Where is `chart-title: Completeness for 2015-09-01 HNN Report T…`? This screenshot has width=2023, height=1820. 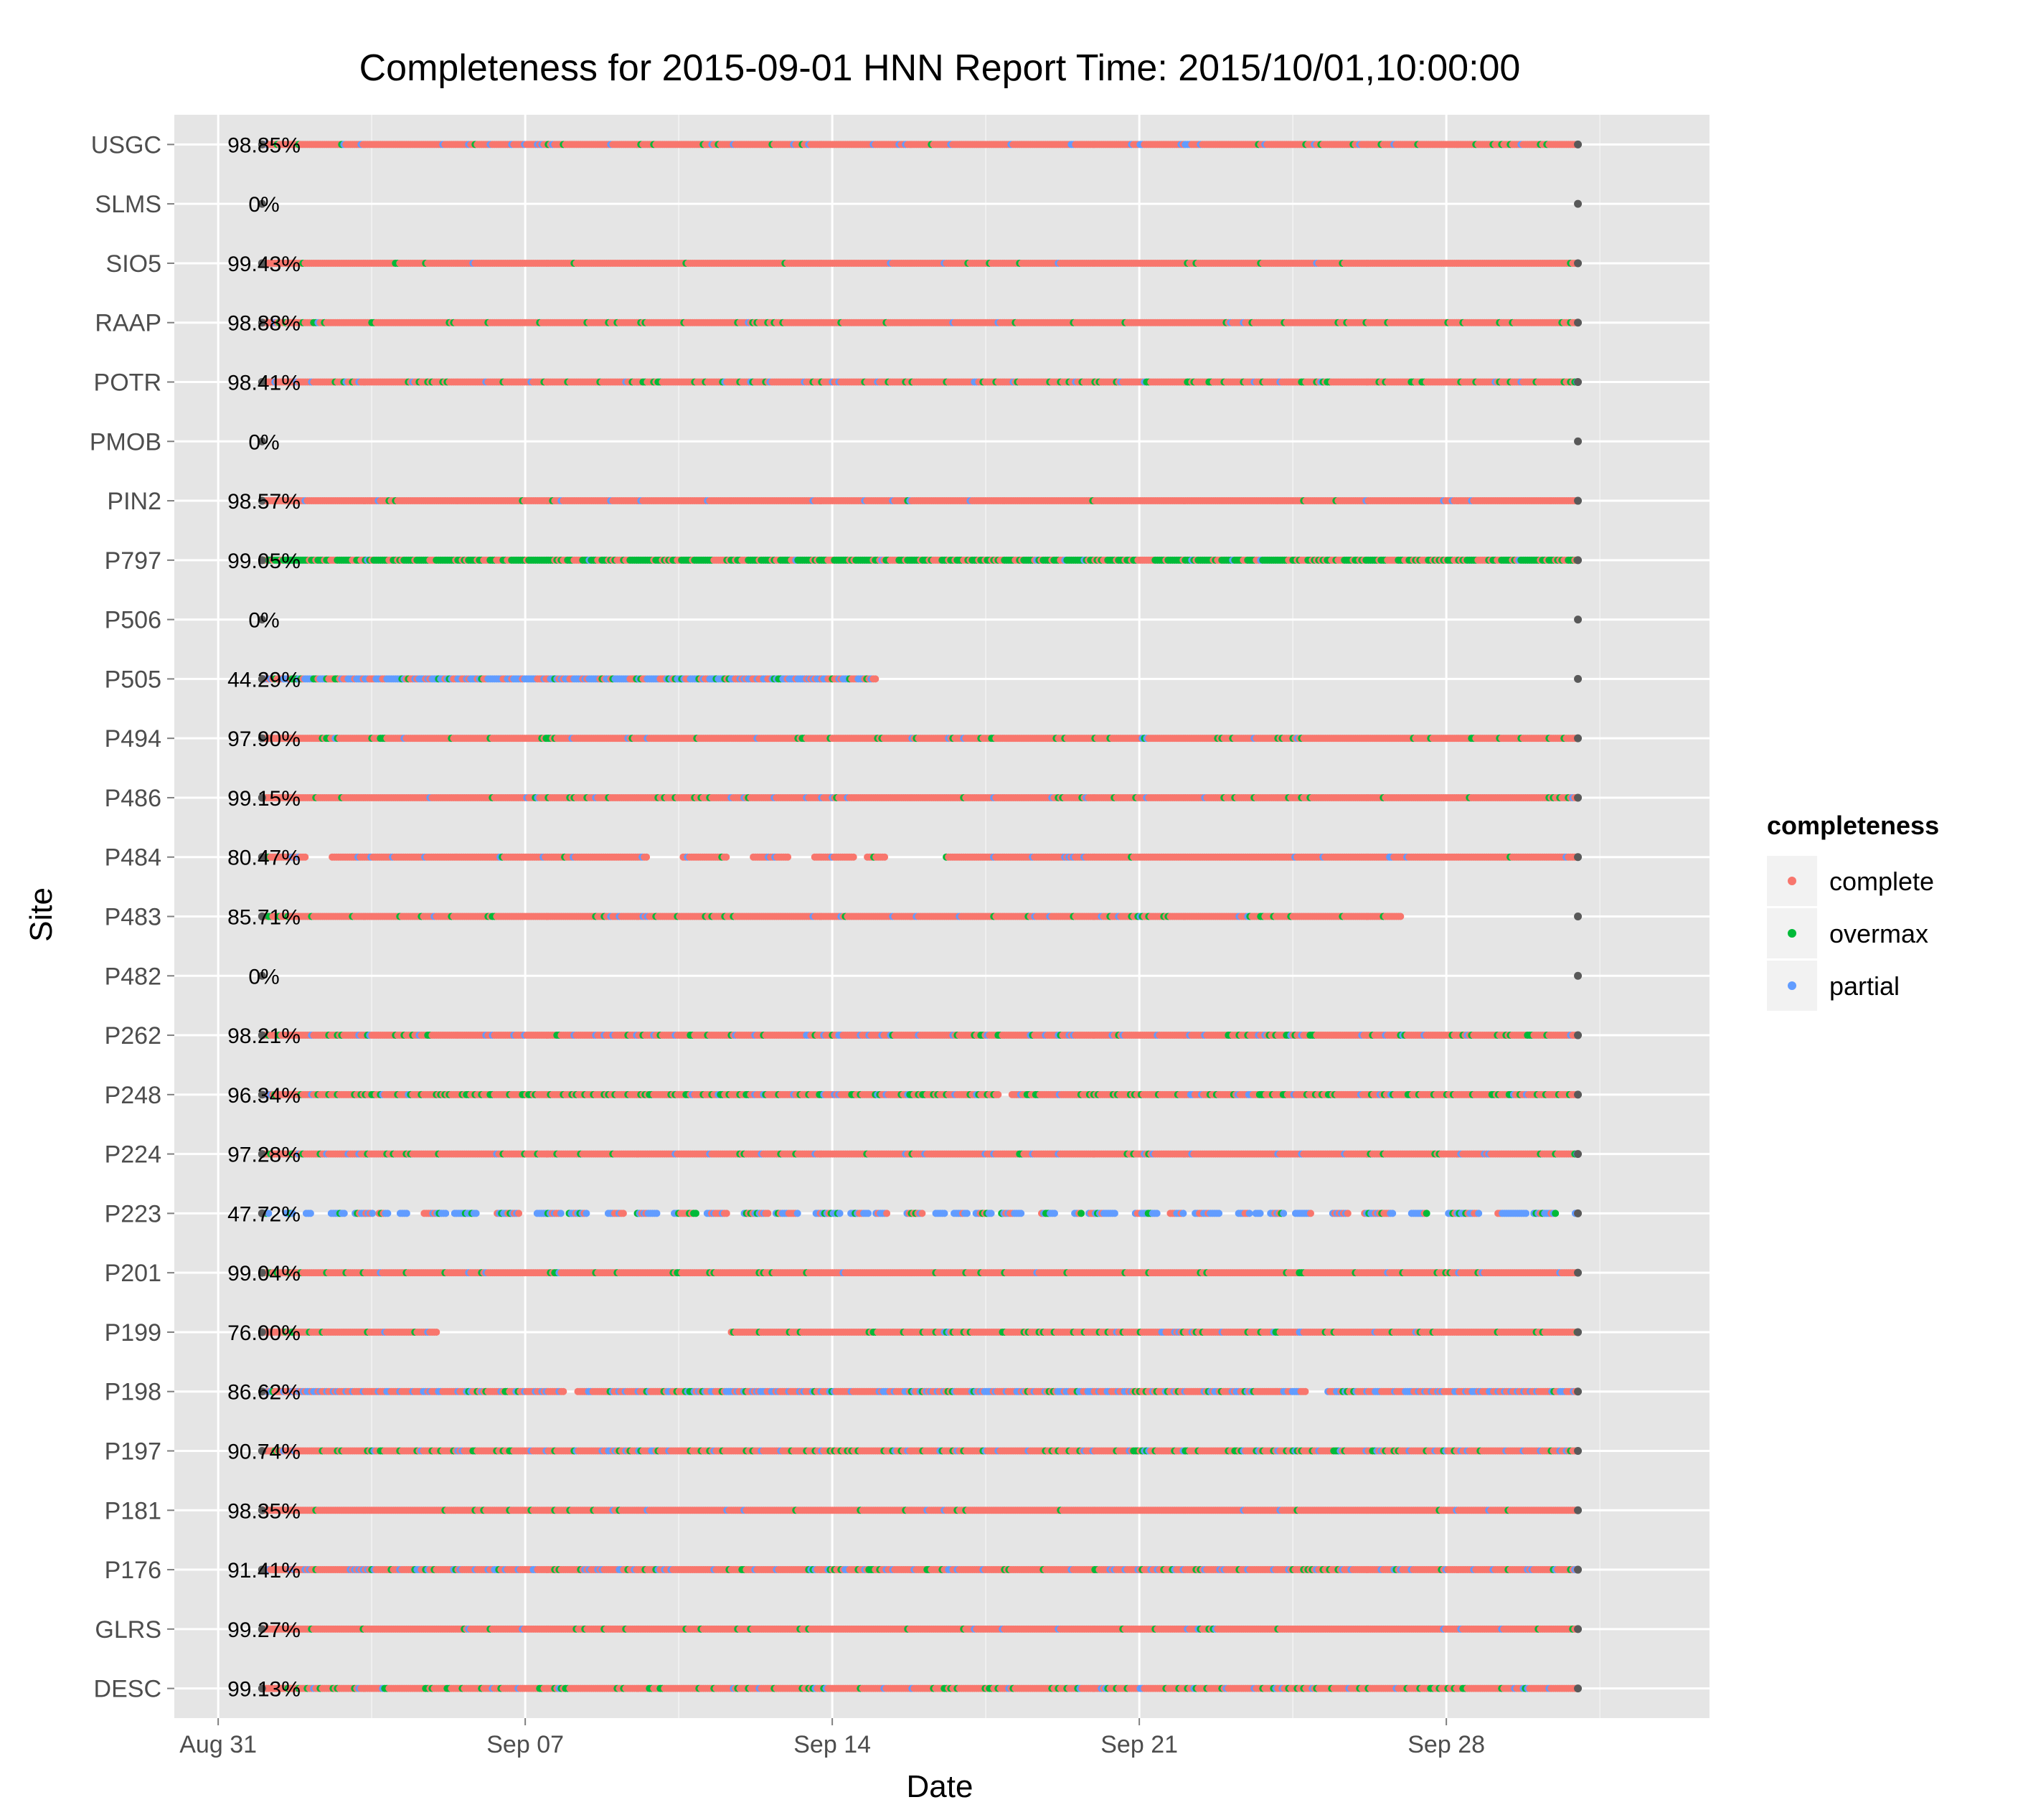 chart-title: Completeness for 2015-09-01 HNN Report T… is located at coordinates (940, 68).